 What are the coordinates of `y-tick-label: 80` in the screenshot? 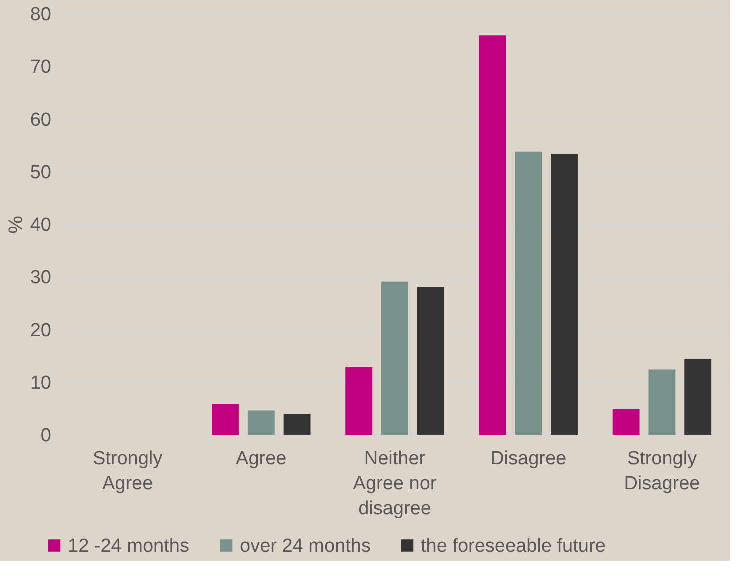 It's located at (41, 15).